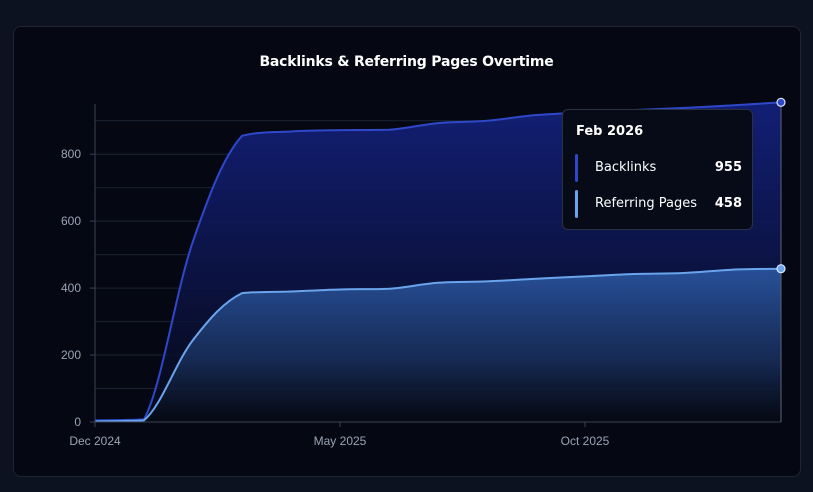 This screenshot has width=813, height=492. What do you see at coordinates (71, 221) in the screenshot?
I see `y-tick-label: 600` at bounding box center [71, 221].